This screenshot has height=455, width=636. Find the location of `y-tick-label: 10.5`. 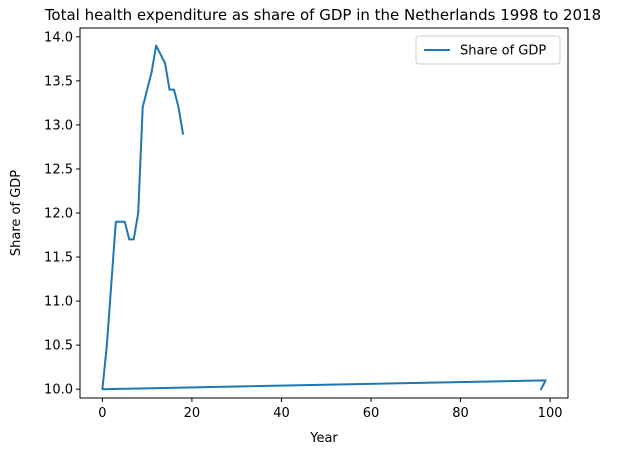

y-tick-label: 10.5 is located at coordinates (58, 346).